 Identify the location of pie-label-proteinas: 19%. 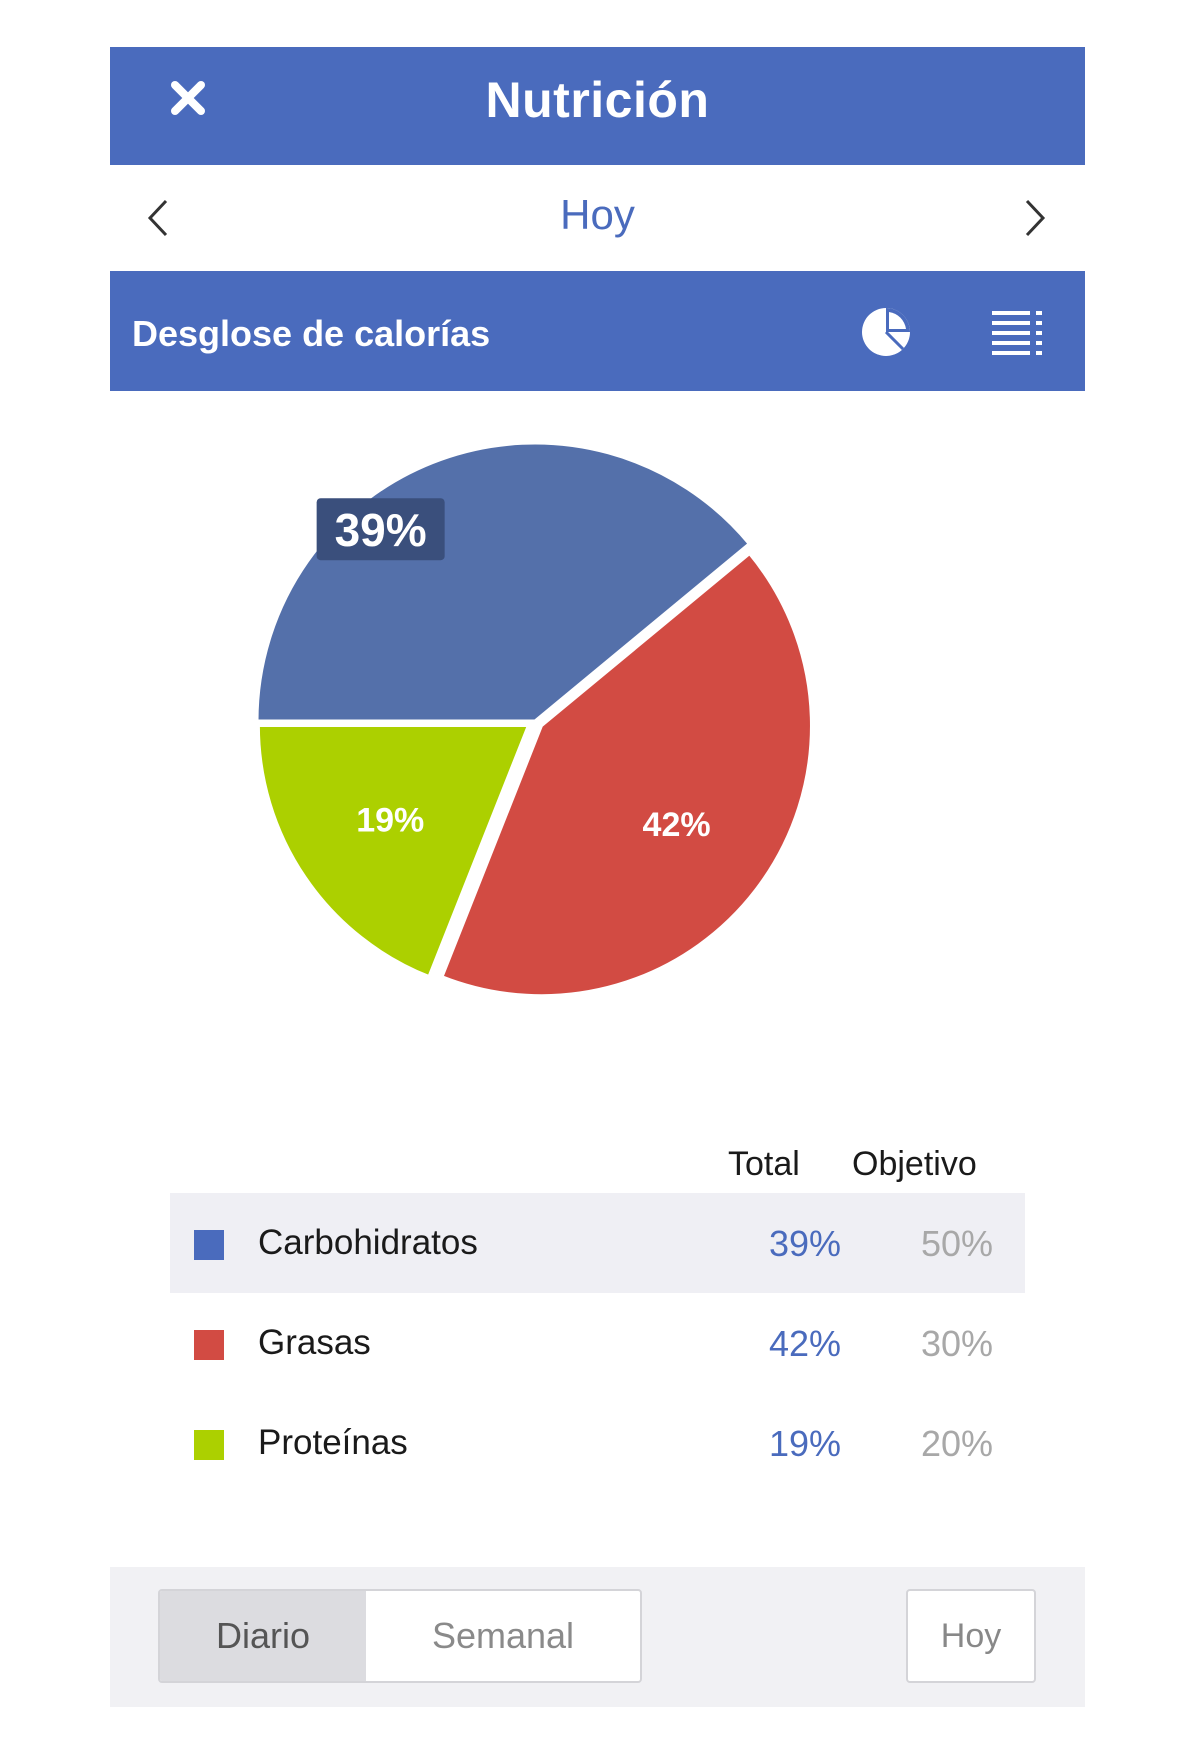
(390, 820).